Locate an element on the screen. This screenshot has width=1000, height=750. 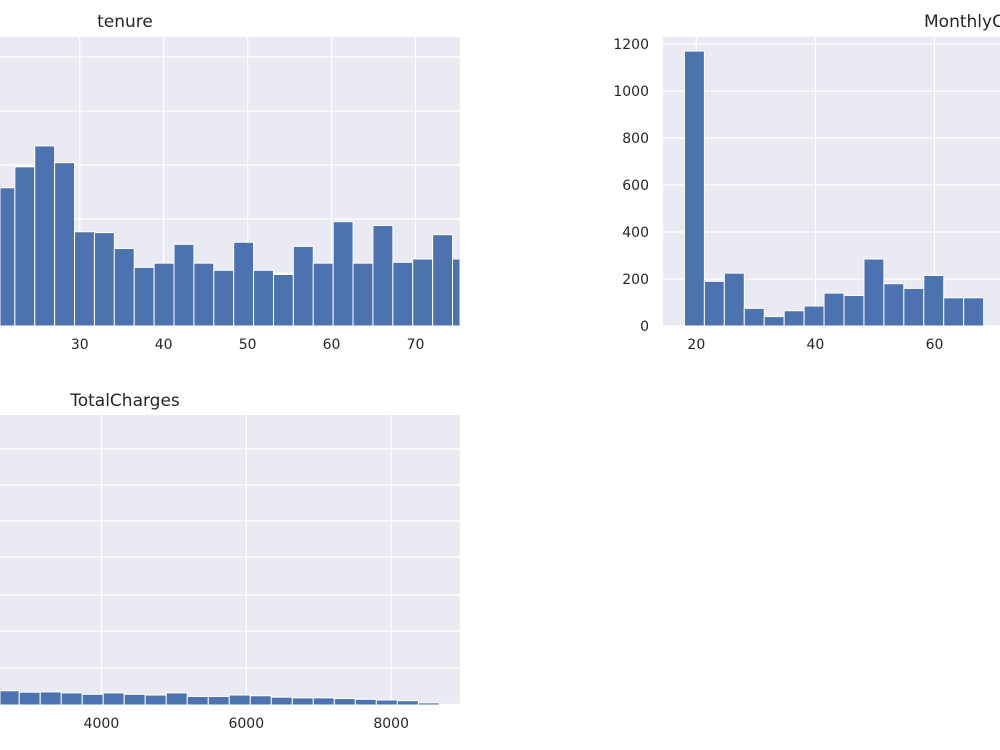
totalcharges-x-tick-label: 6000 is located at coordinates (246, 724).